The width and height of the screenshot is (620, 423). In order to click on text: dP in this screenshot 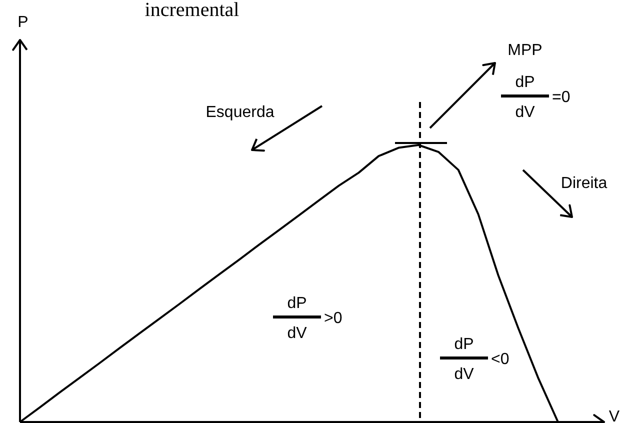, I will do `click(525, 82)`.